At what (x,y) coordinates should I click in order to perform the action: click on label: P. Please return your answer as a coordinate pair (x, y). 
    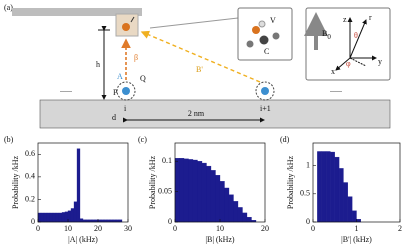
    Looking at the image, I should click on (115, 92).